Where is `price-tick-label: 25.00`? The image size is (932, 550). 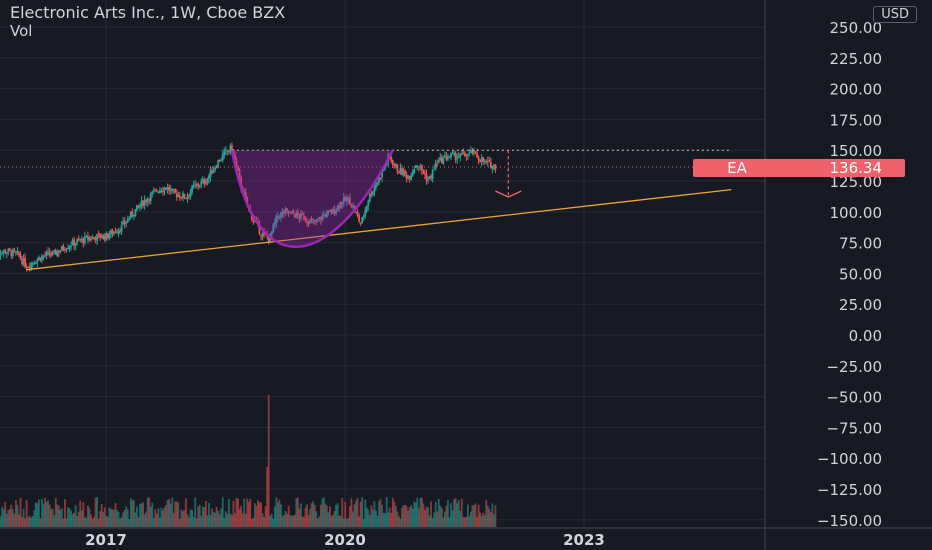 price-tick-label: 25.00 is located at coordinates (860, 305).